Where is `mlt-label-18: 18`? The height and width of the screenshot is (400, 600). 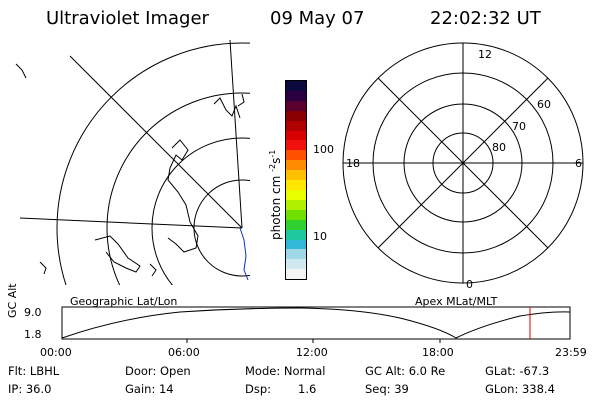
mlt-label-18: 18 is located at coordinates (353, 163).